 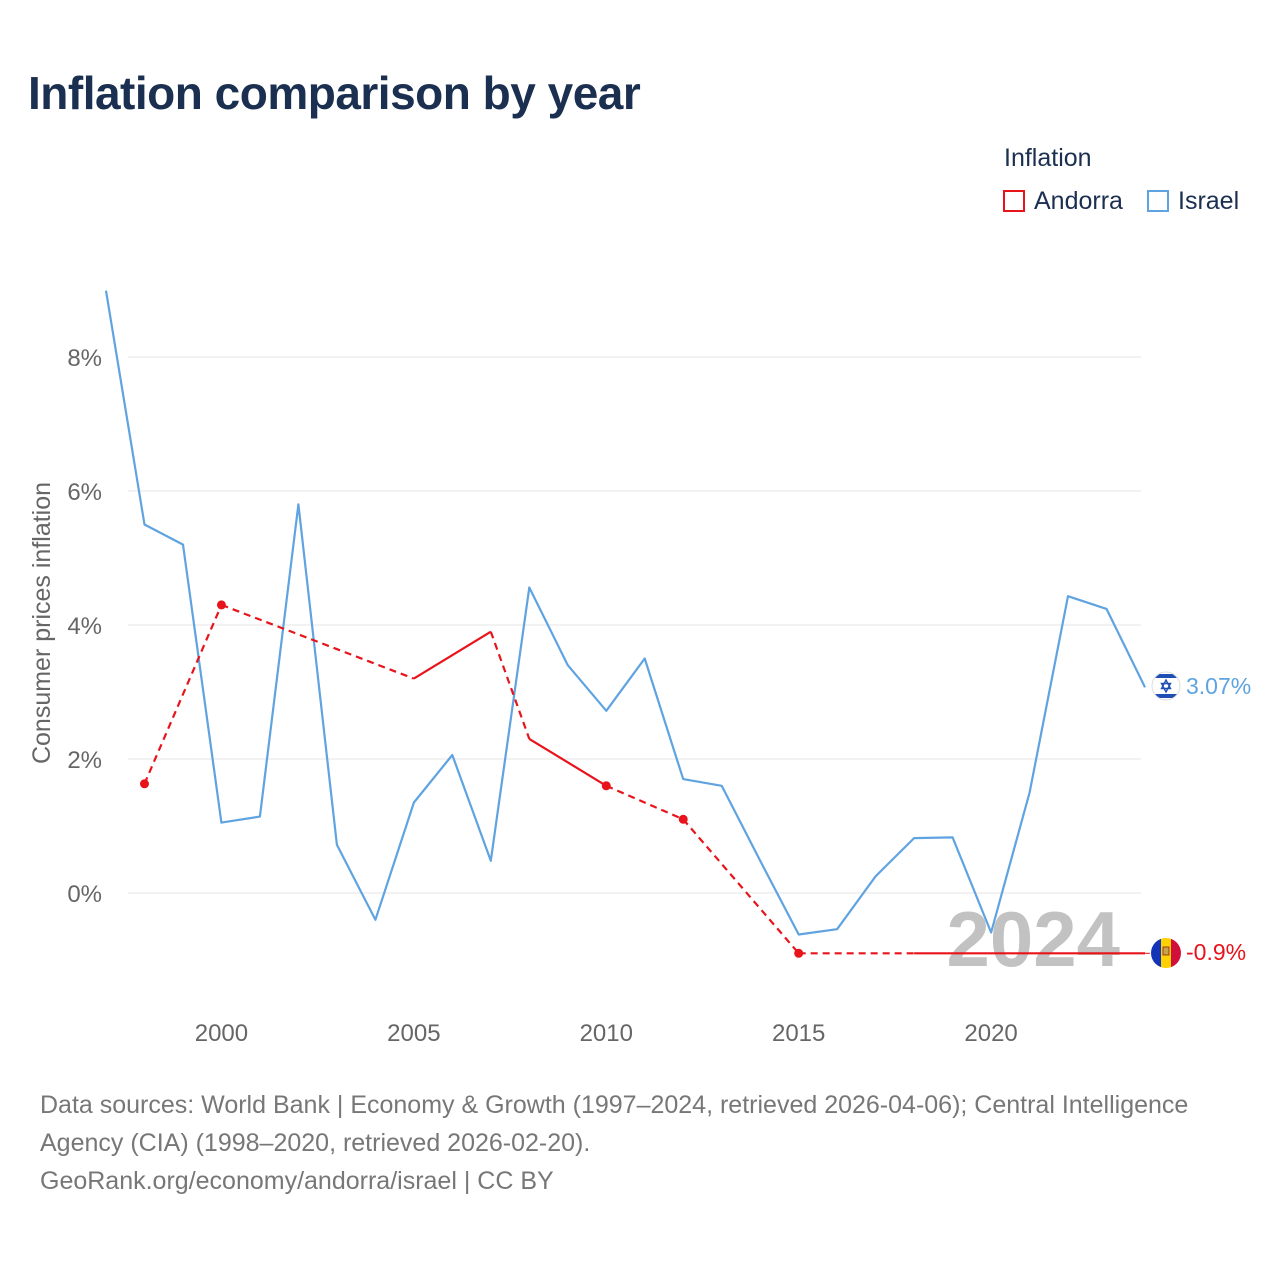 What do you see at coordinates (84, 760) in the screenshot?
I see `y-tick-label: 2%` at bounding box center [84, 760].